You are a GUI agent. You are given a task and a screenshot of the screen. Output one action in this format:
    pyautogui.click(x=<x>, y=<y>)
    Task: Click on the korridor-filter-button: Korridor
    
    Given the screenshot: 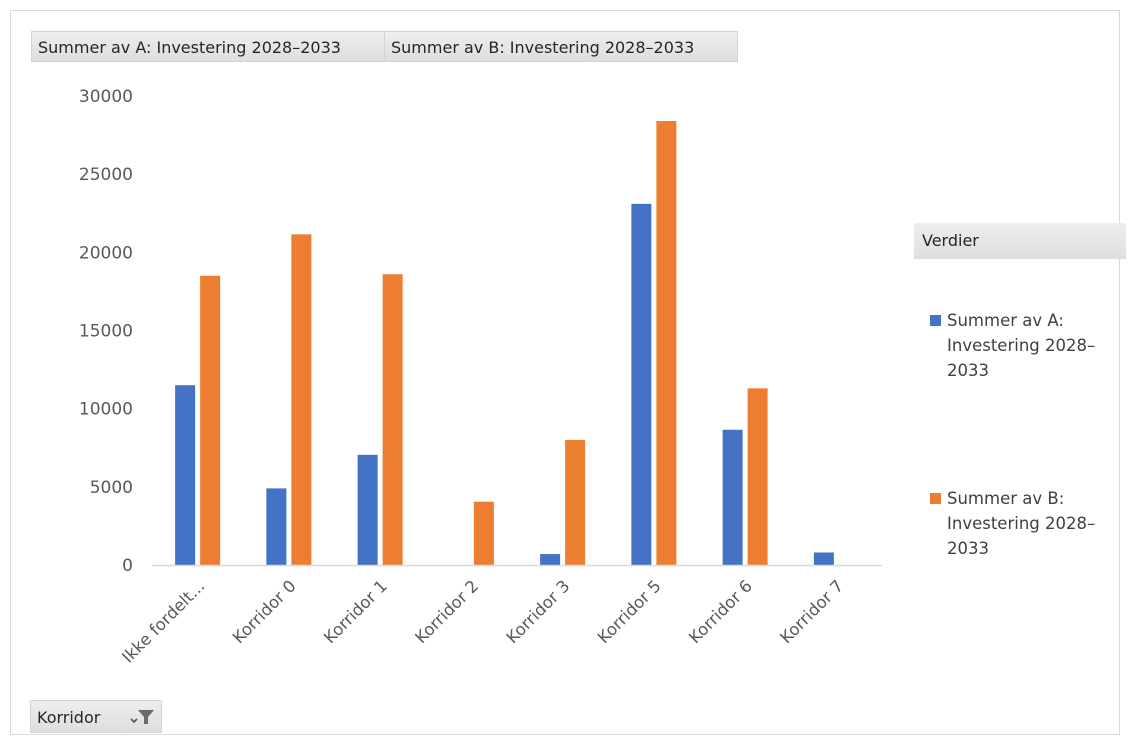 What is the action you would take?
    pyautogui.click(x=96, y=716)
    